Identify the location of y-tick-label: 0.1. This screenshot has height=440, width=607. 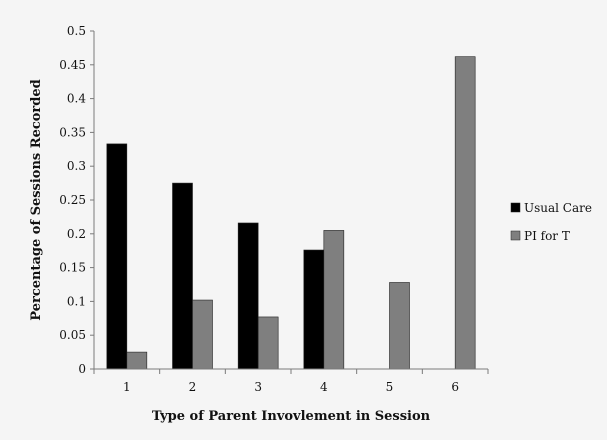
(76, 301).